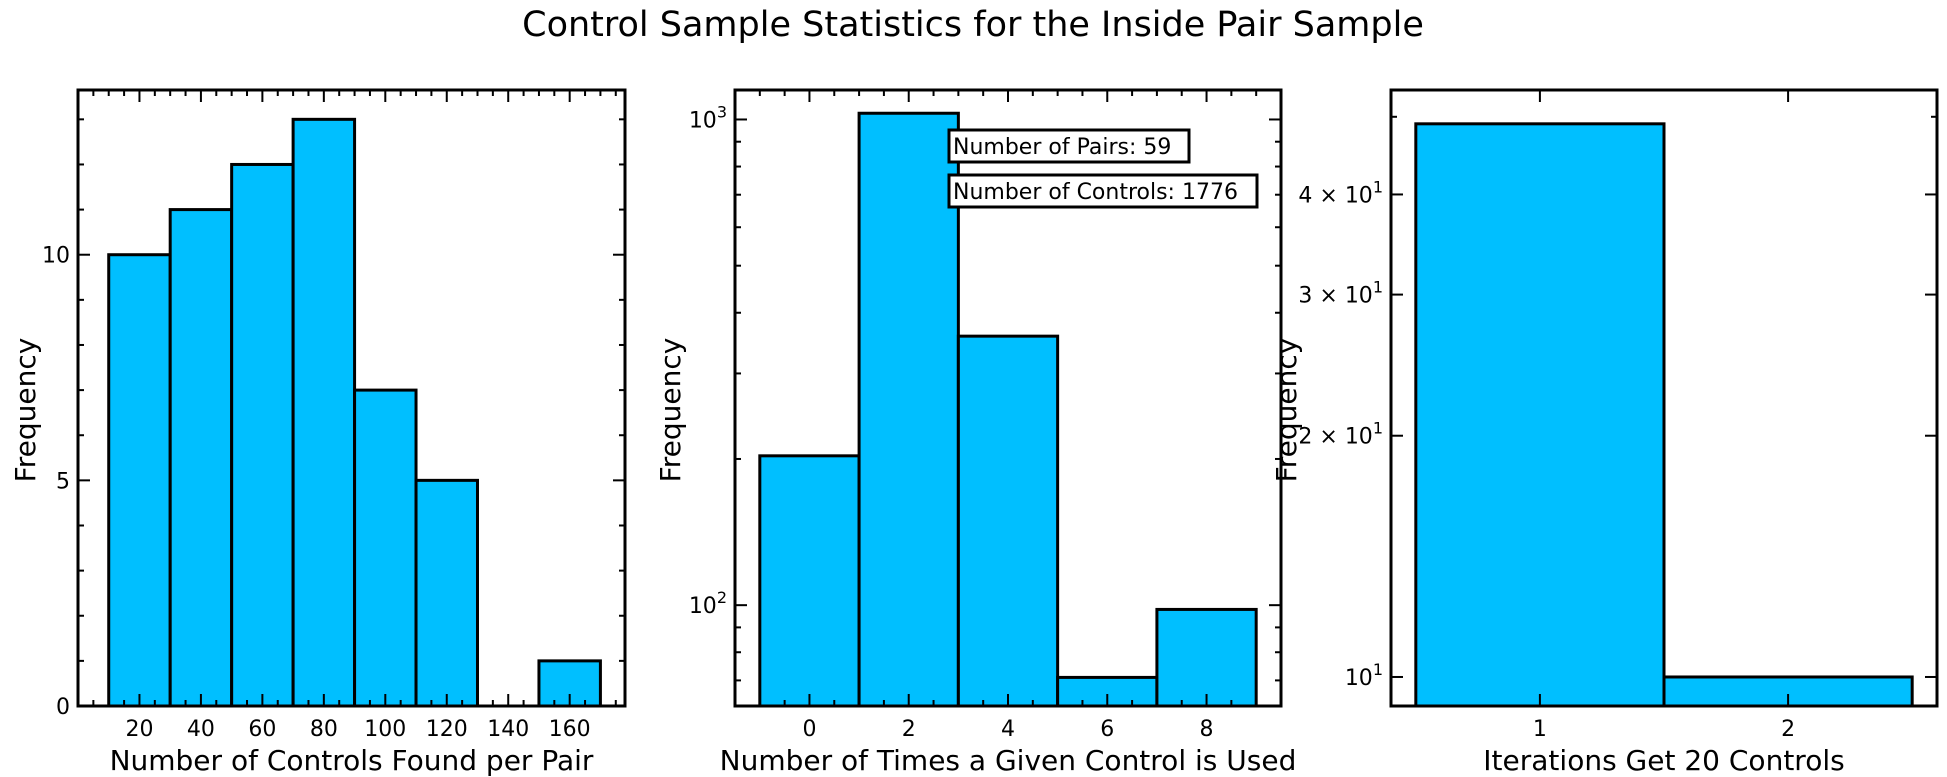  Describe the element at coordinates (1008, 760) in the screenshot. I see `x-axis-label: Number of Times a Given Control is Used` at that location.